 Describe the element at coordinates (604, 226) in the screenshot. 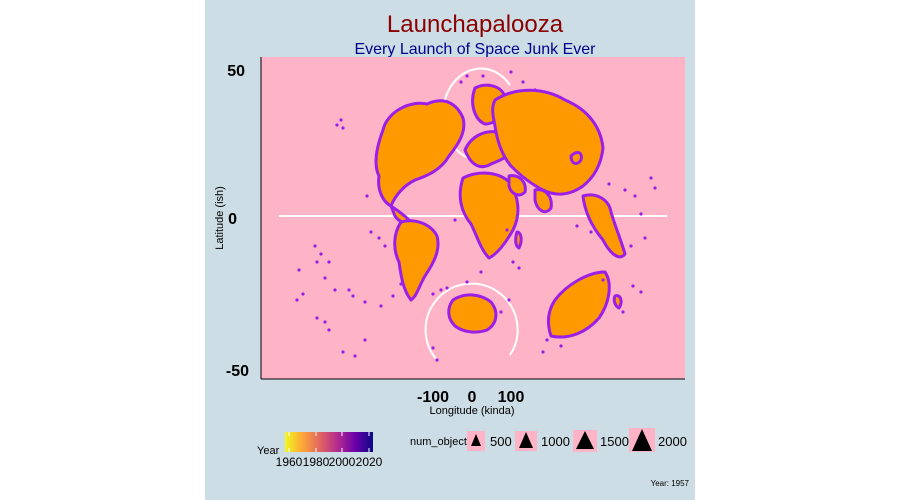

I see `land-southeast-asia` at that location.